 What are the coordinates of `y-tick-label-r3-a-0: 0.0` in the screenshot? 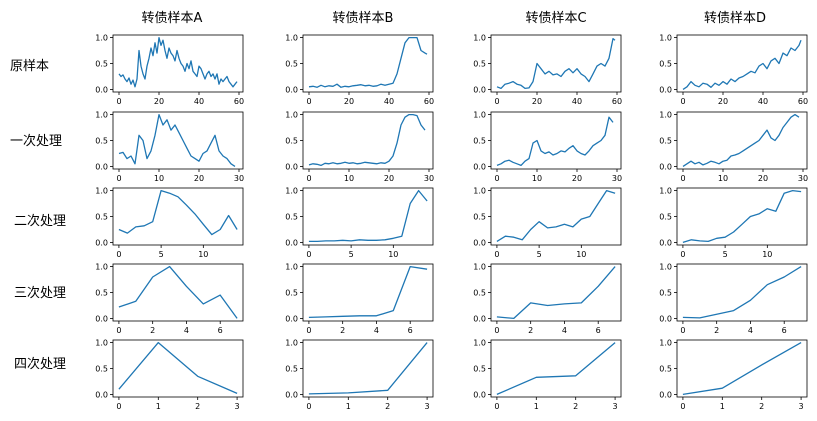 It's located at (101, 318).